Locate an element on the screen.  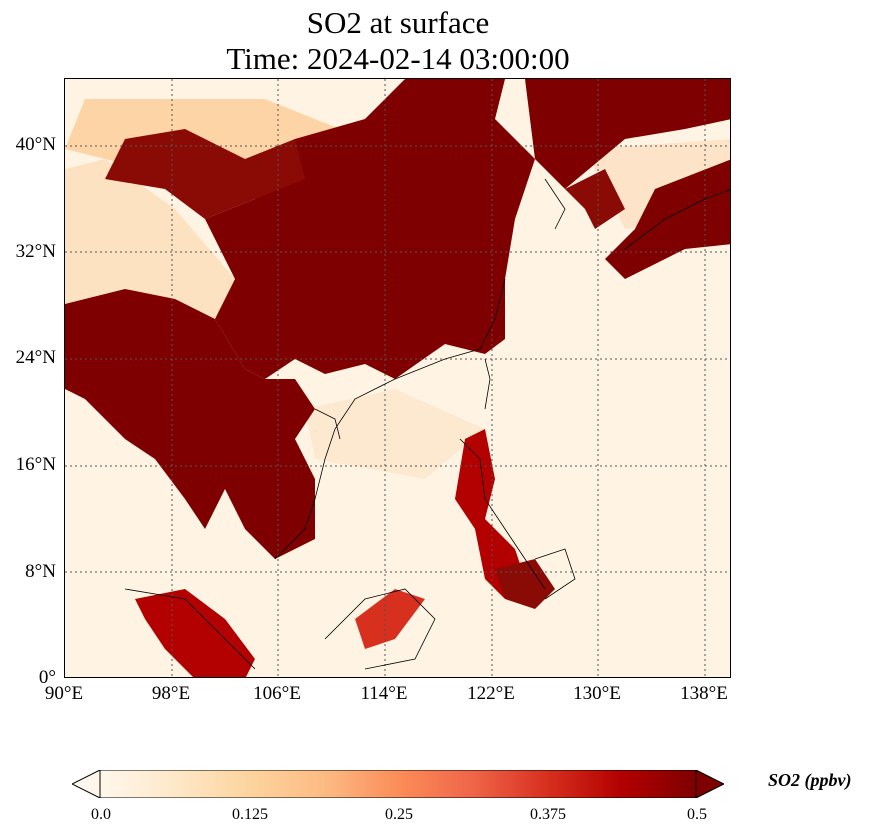
japan-high-so2 is located at coordinates (667, 219).